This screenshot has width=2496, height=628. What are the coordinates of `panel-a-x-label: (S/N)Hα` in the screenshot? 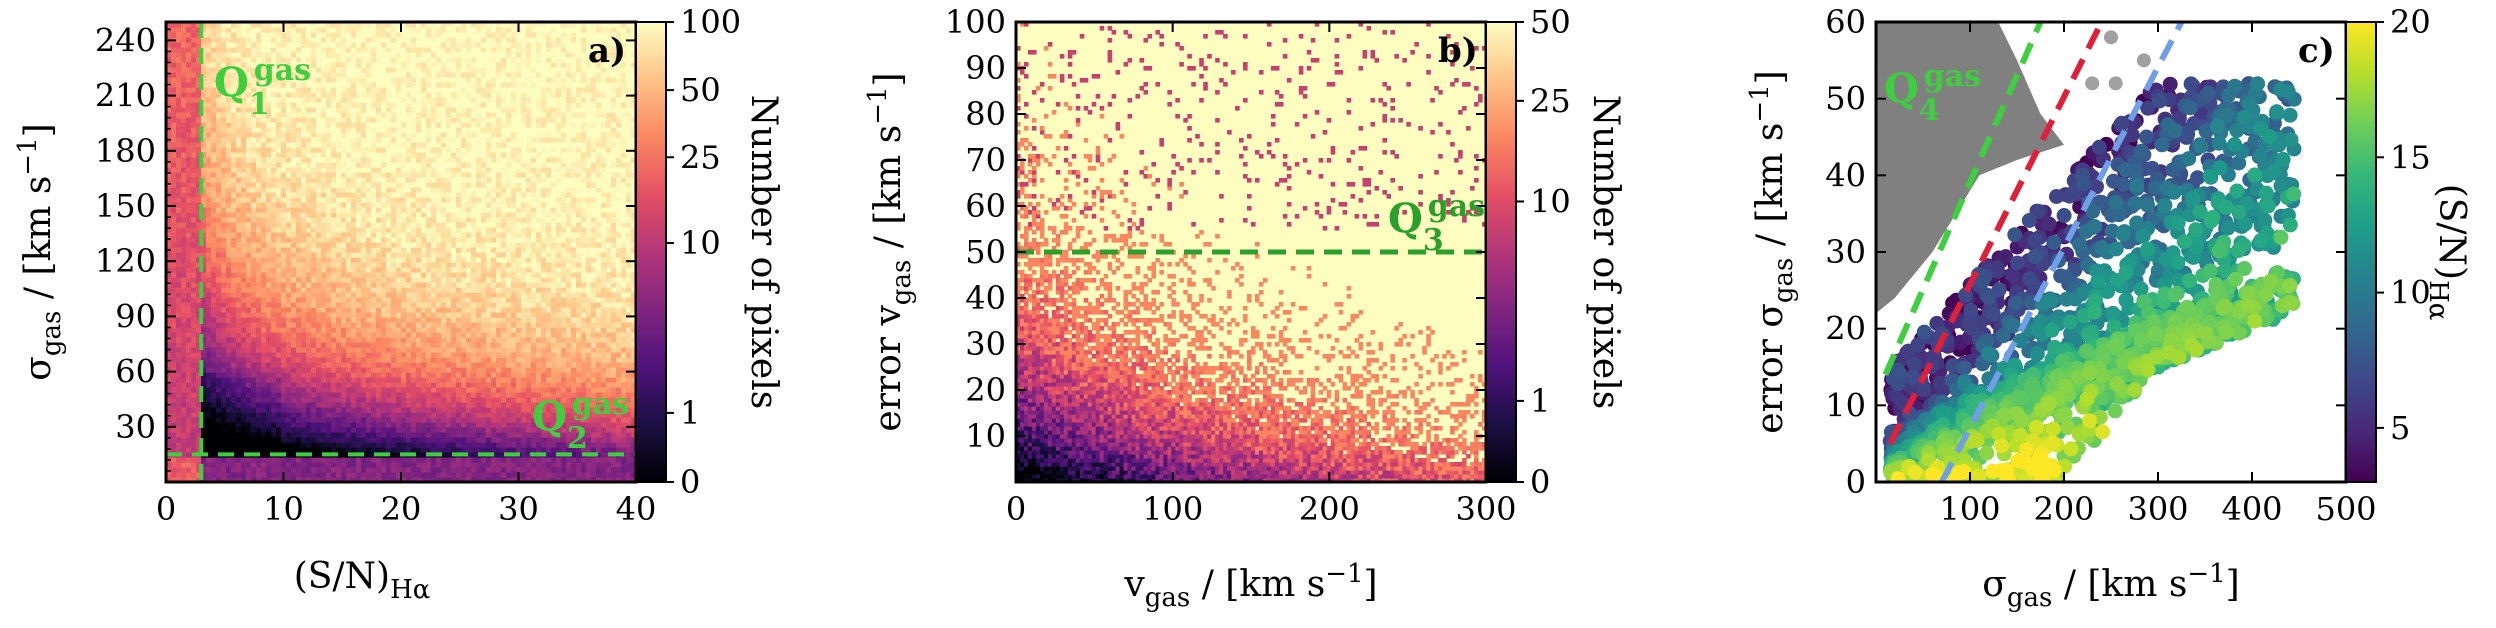 It's located at (362, 580).